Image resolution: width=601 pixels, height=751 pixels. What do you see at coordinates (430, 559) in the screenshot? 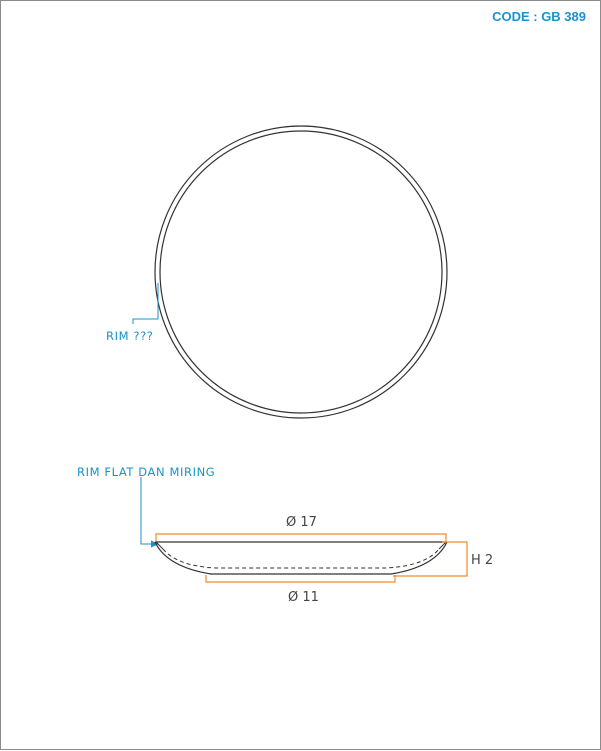
I see `height-dimension` at bounding box center [430, 559].